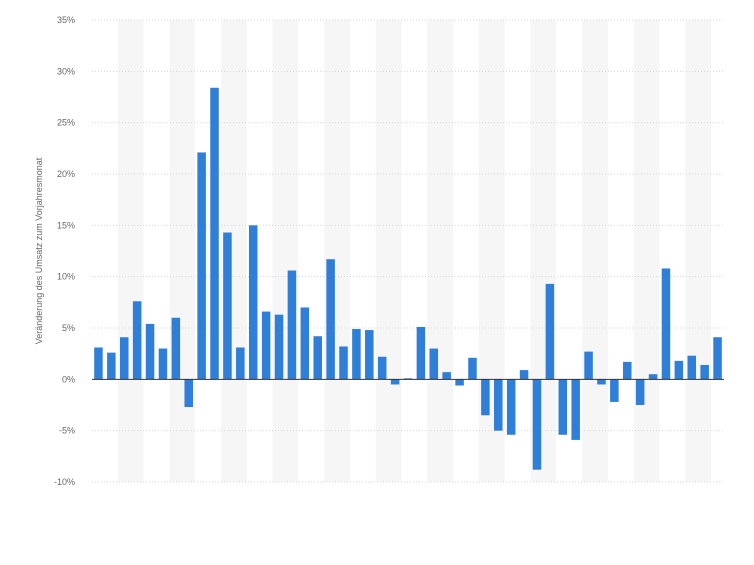 The width and height of the screenshot is (754, 565). I want to click on y-tick-label: 35%, so click(66, 20).